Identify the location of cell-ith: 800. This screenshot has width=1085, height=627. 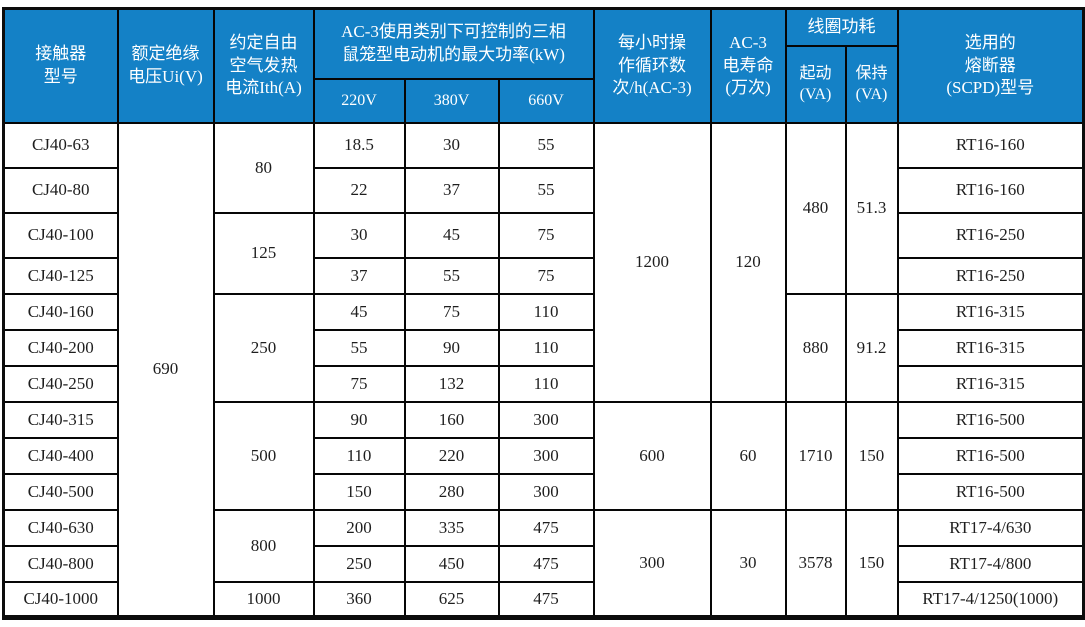
(263, 545).